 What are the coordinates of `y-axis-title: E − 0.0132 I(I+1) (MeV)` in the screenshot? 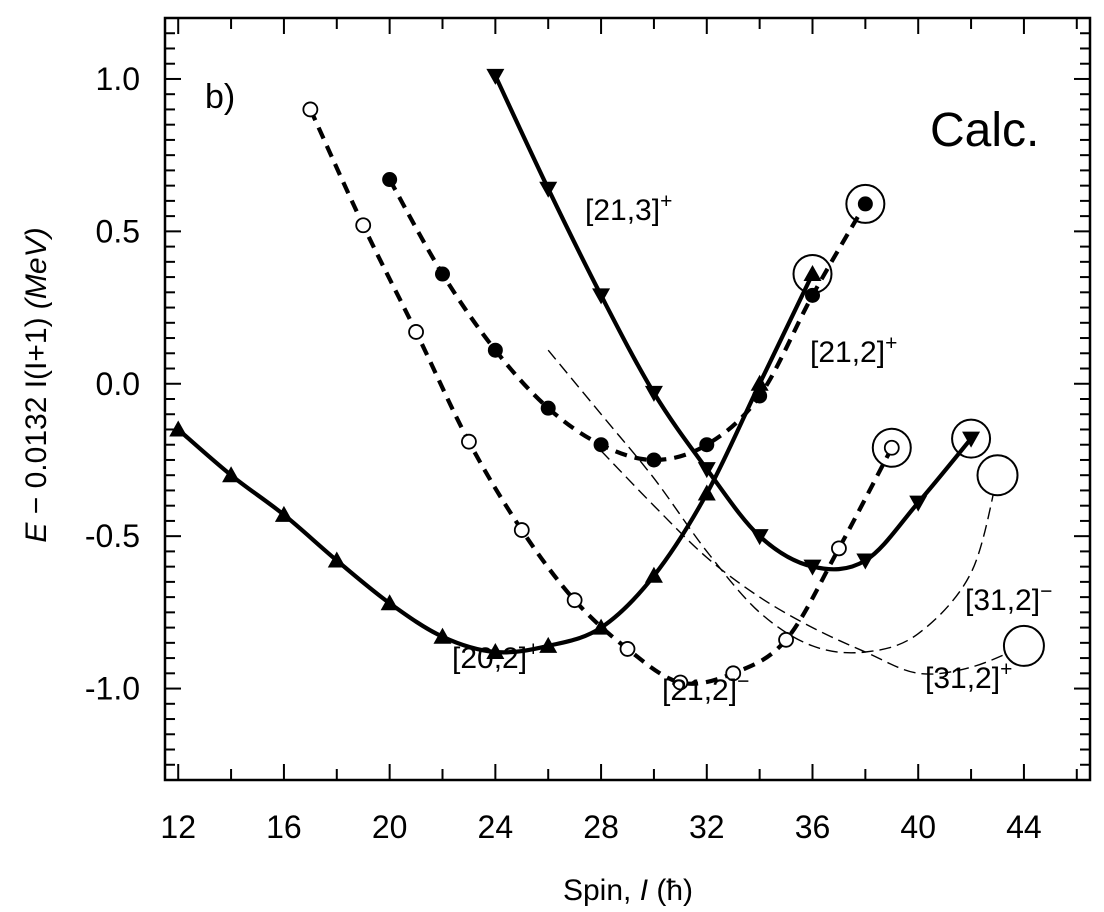 It's located at (36, 384).